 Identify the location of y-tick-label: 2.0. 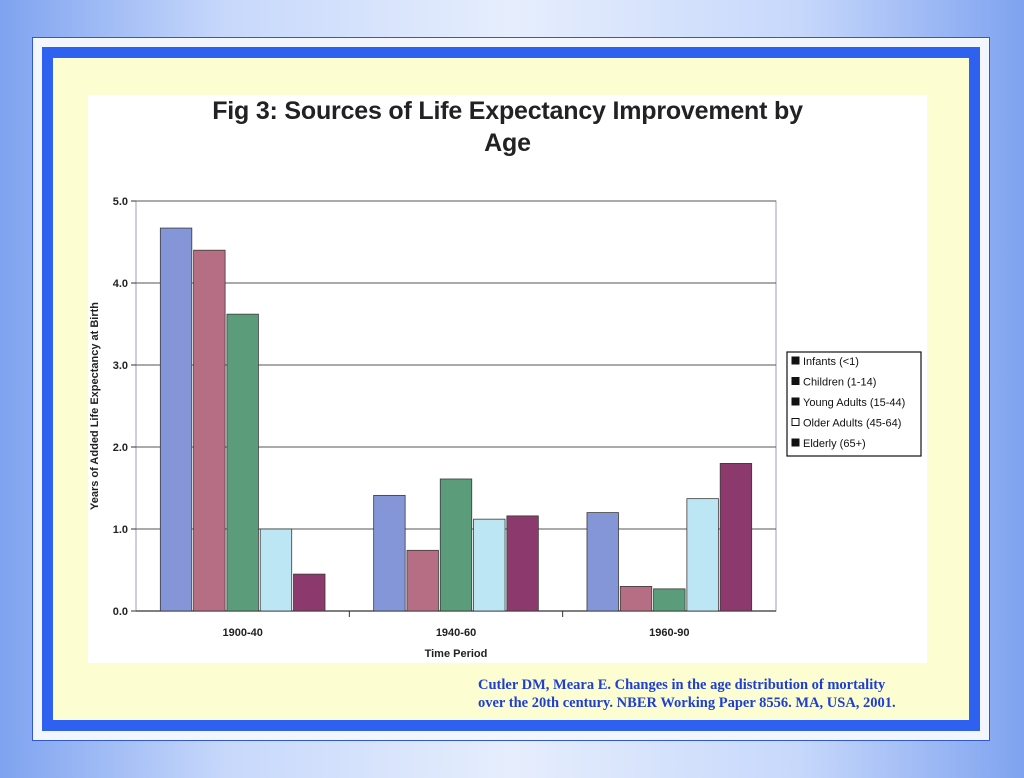
(120, 448).